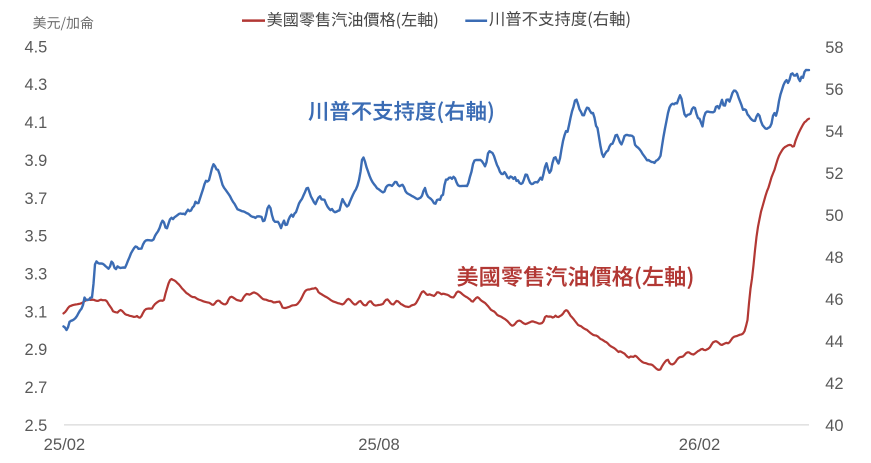 This screenshot has height=463, width=871. I want to click on svg-text: 56, so click(834, 90).